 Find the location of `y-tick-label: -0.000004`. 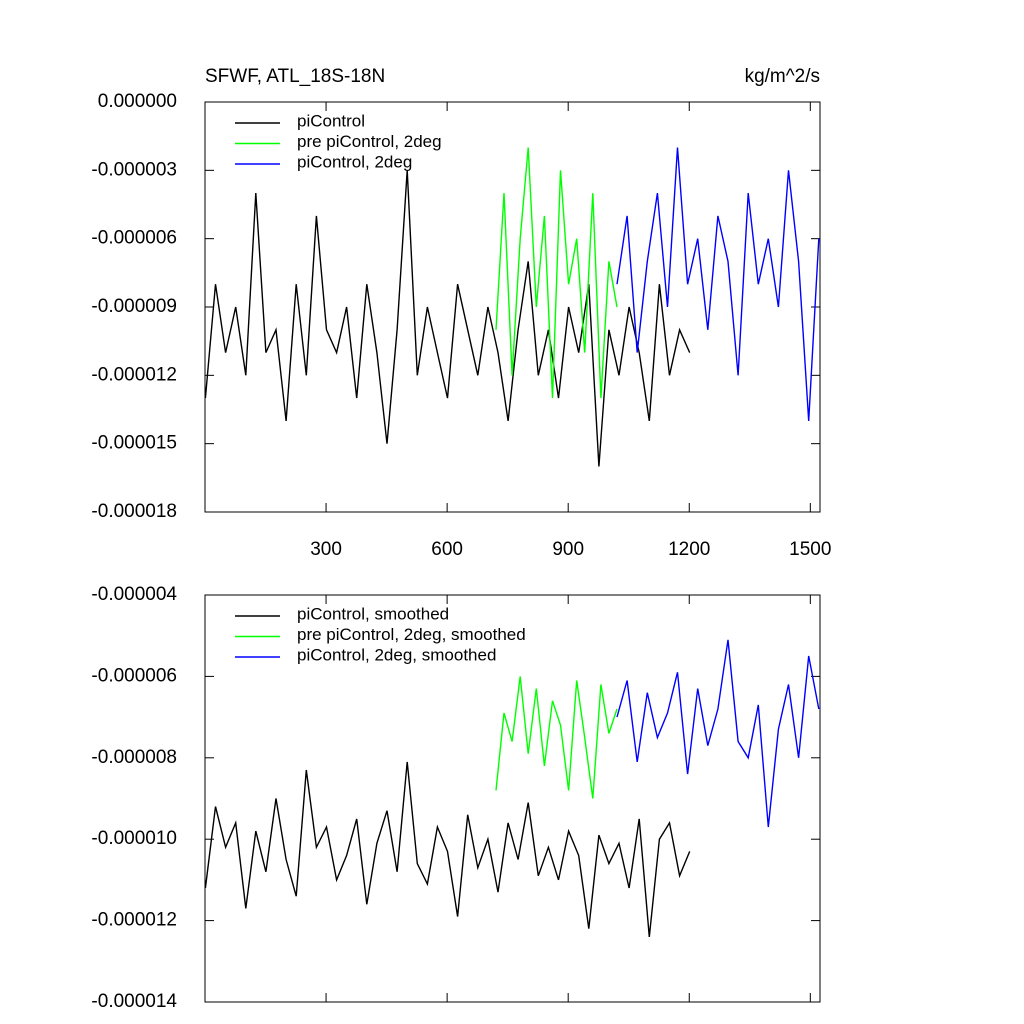

y-tick-label: -0.000004 is located at coordinates (134, 594).